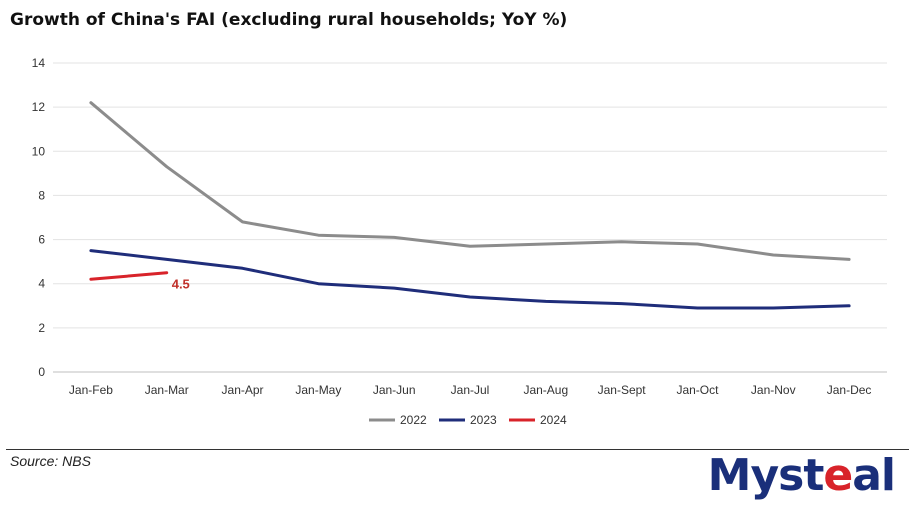 The height and width of the screenshot is (512, 909). I want to click on y-tick-label: 0, so click(41, 372).